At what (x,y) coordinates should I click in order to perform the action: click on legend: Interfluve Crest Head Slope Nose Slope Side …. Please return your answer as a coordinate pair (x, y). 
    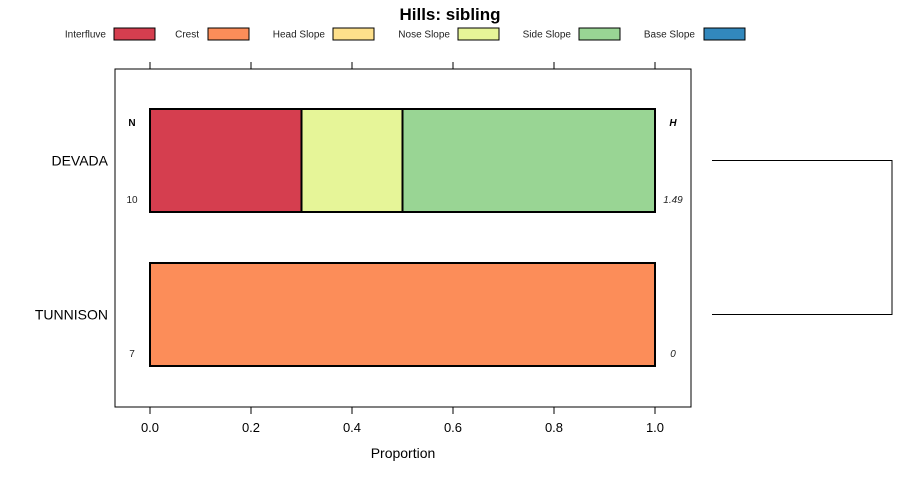
    Looking at the image, I should click on (405, 34).